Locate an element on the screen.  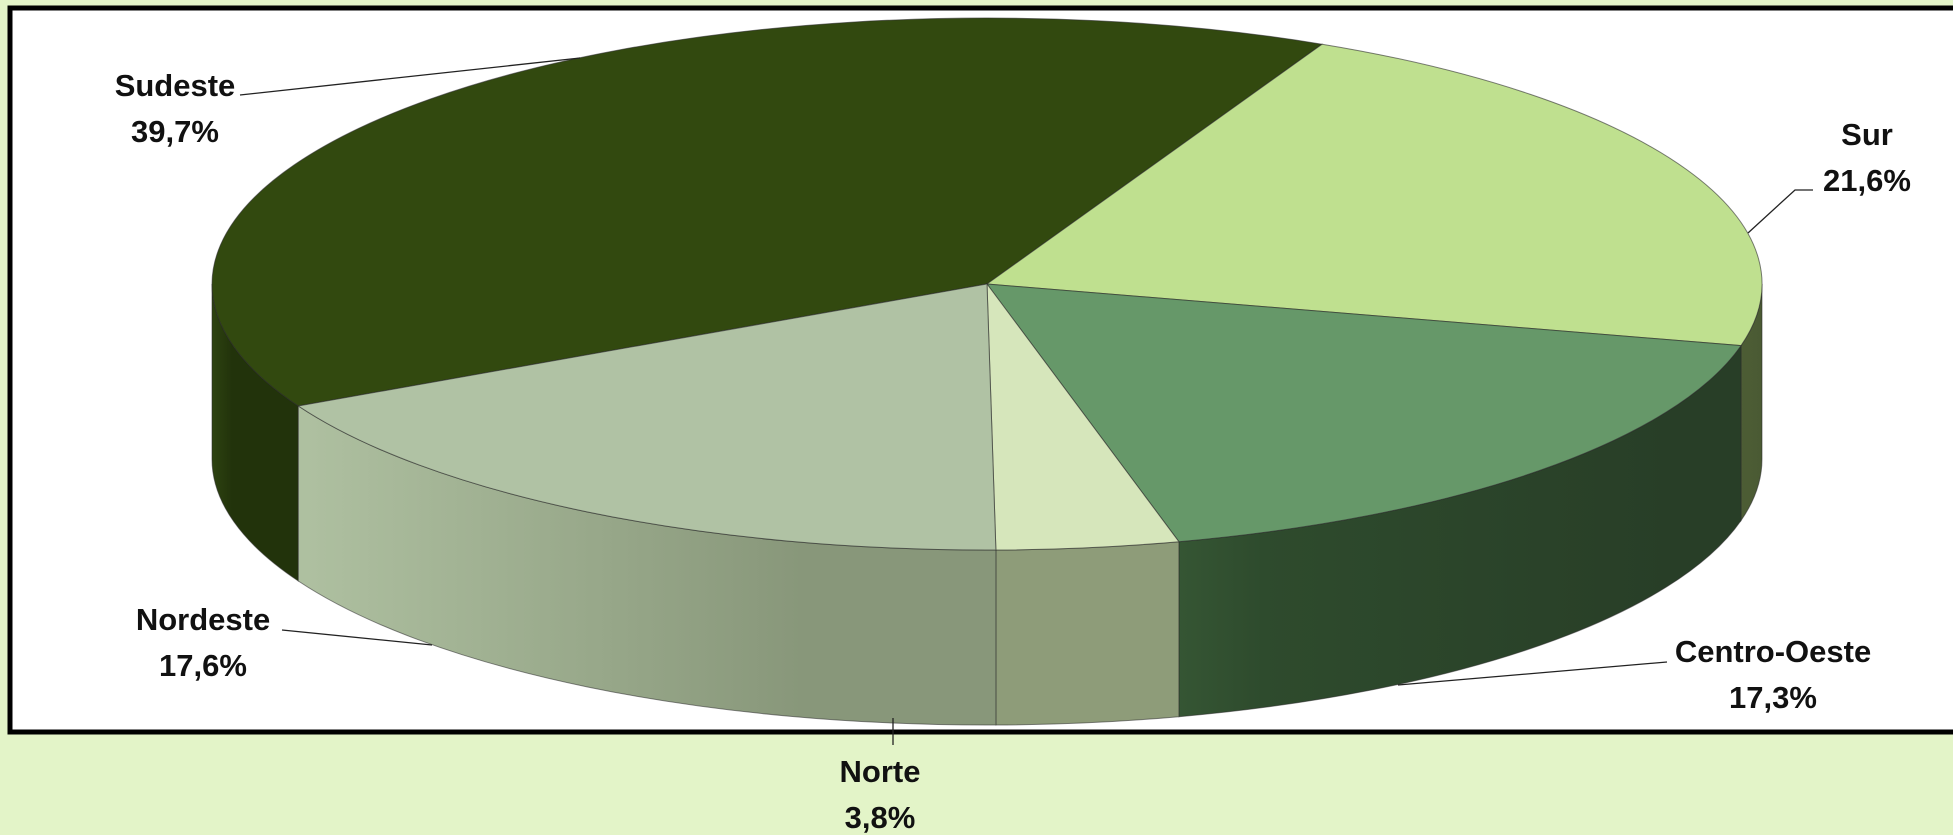
slice-label-sudeste: Sudeste 39,7% is located at coordinates (175, 108).